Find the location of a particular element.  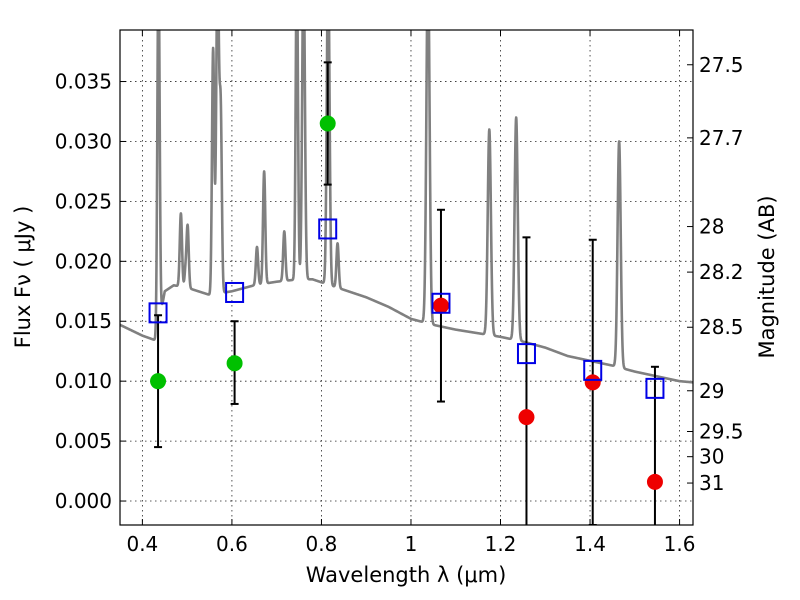

y2-tick-label: 28.5 is located at coordinates (721, 327).